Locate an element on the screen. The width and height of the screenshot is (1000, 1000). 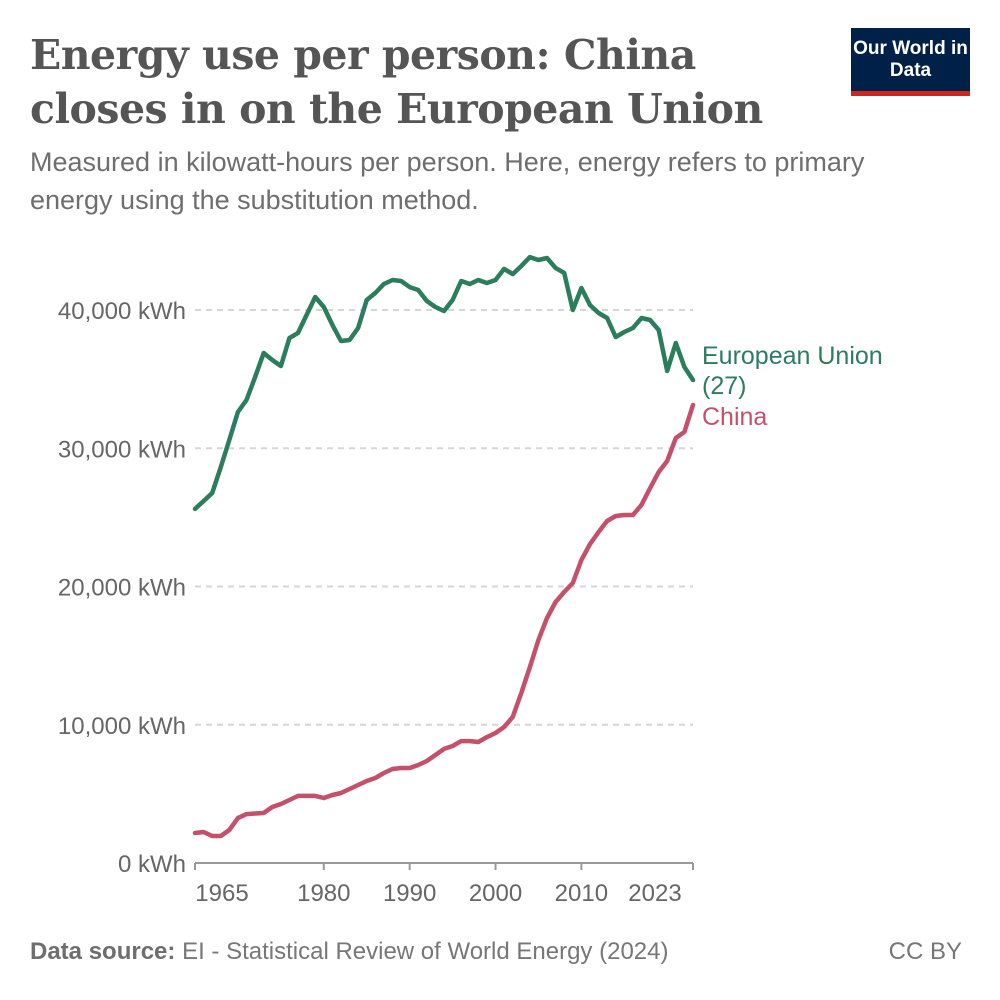
x-tick-label: 1980 is located at coordinates (323, 893).